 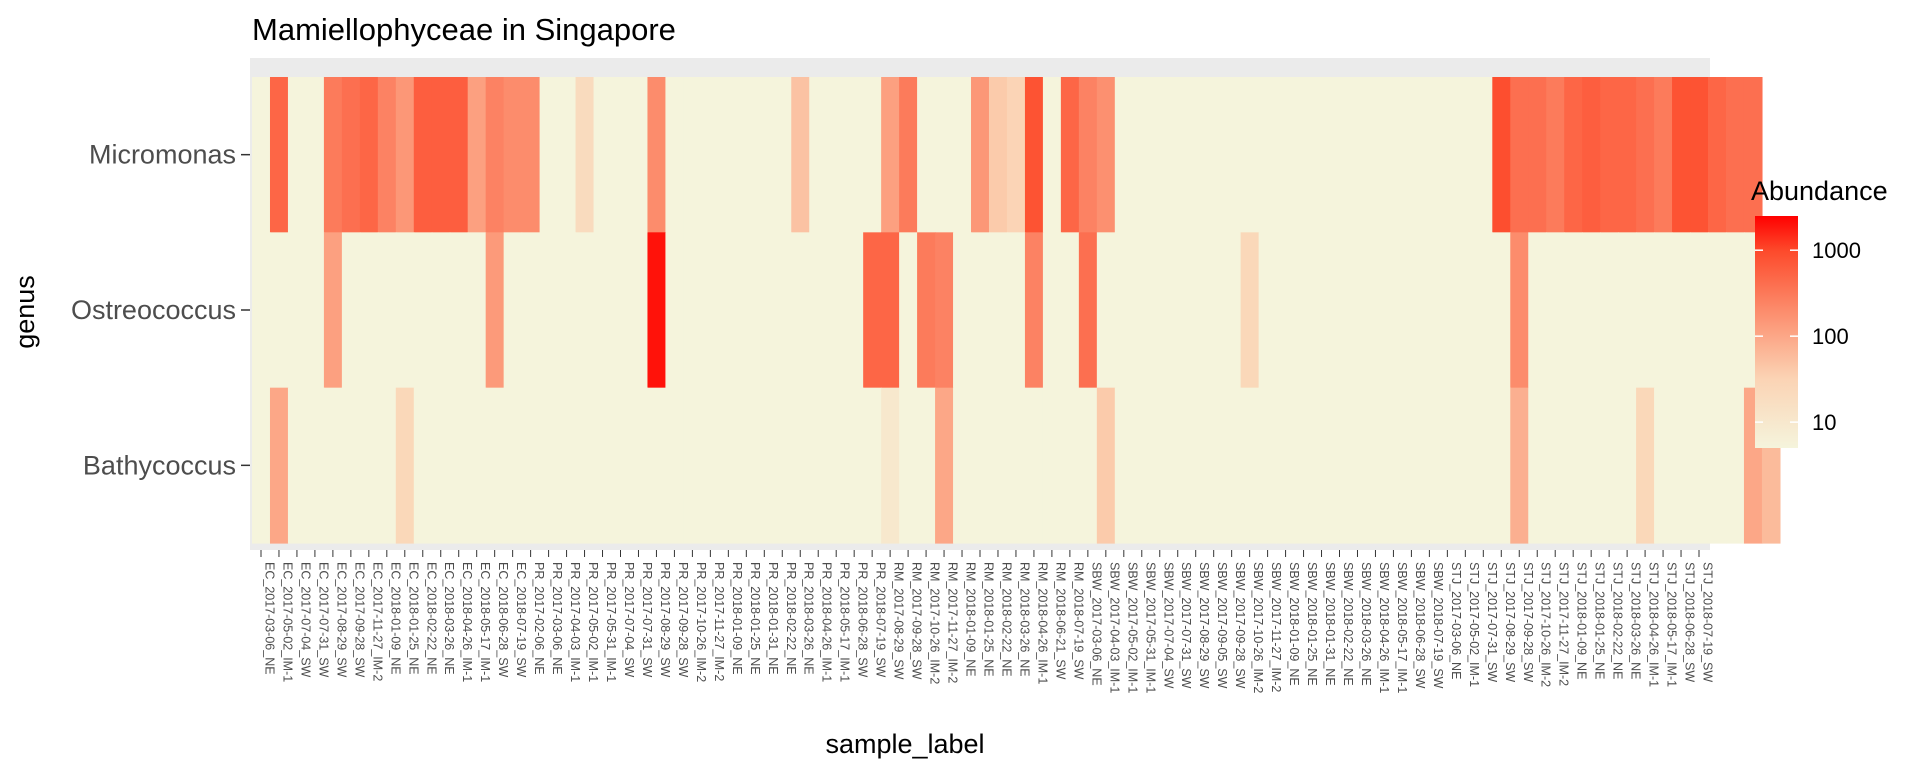 What do you see at coordinates (773, 618) in the screenshot?
I see `x-tick-label: PR_2018-01-31_NE` at bounding box center [773, 618].